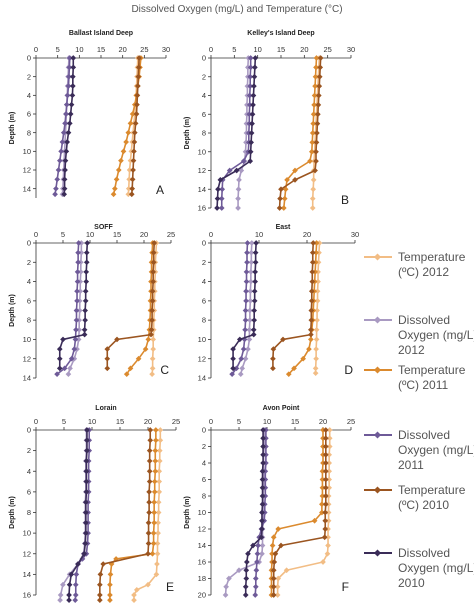 This screenshot has width=474, height=604. I want to click on series-line, so click(69, 126).